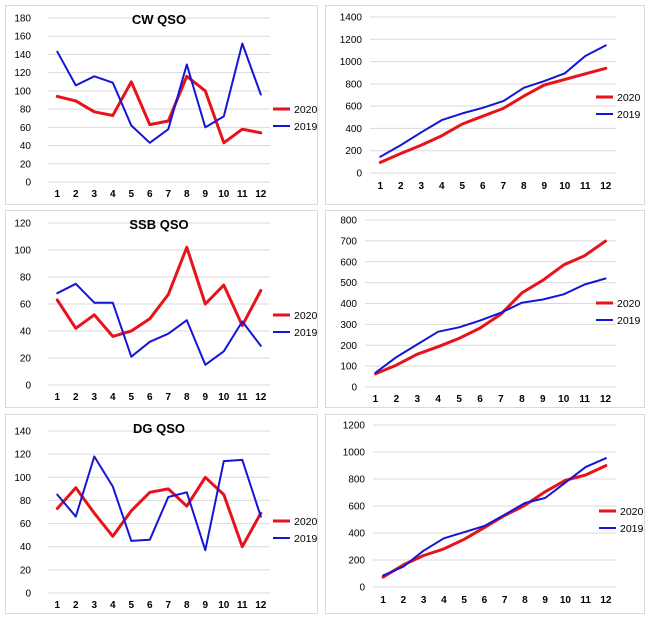  I want to click on y-tick-label: 1000, so click(354, 453).